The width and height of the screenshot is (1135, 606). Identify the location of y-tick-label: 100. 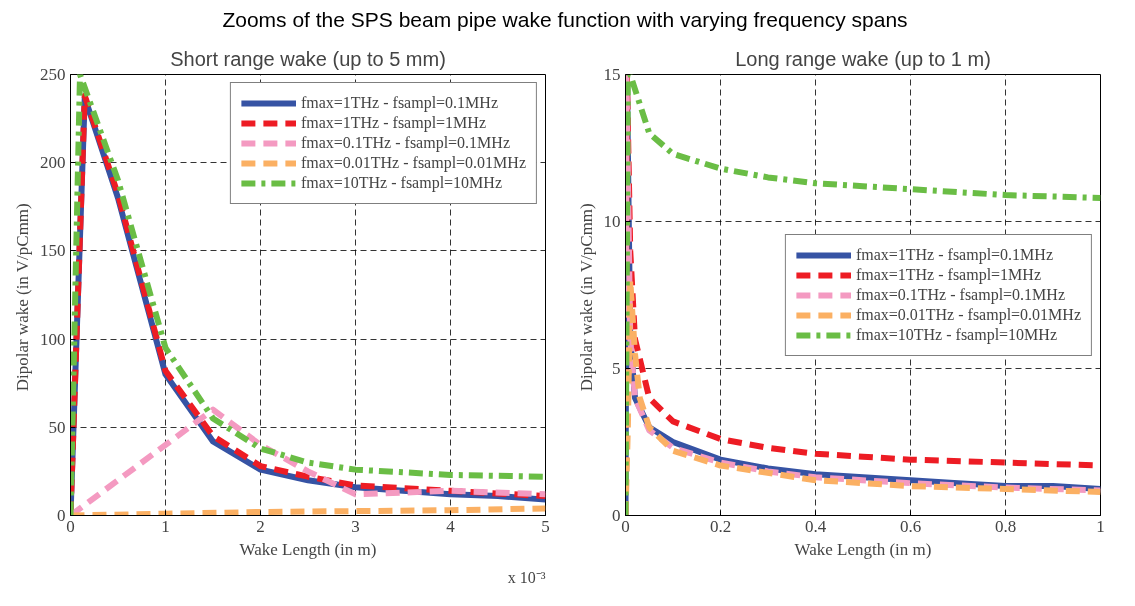
(53, 339).